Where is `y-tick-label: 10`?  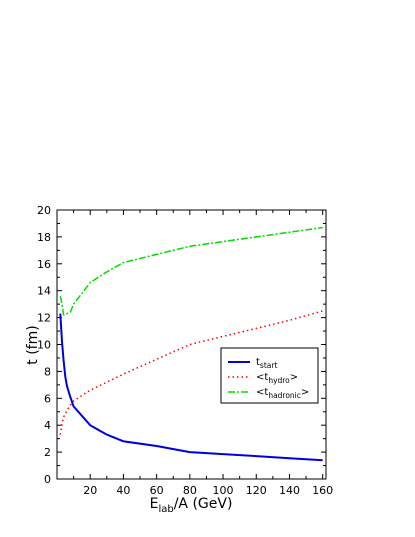 y-tick-label: 10 is located at coordinates (44, 345).